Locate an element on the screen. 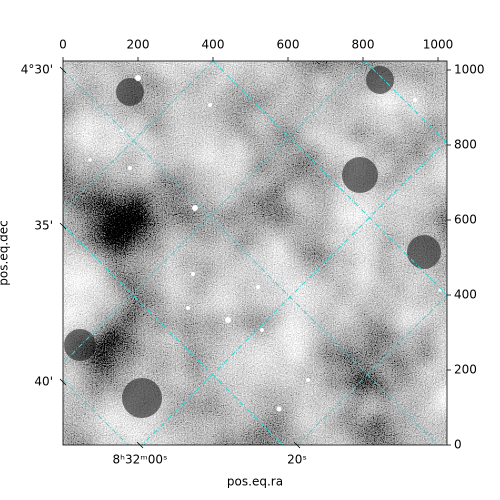  ra-tick-label: 8ʰ32ᵐ00ˢ is located at coordinates (140, 460).